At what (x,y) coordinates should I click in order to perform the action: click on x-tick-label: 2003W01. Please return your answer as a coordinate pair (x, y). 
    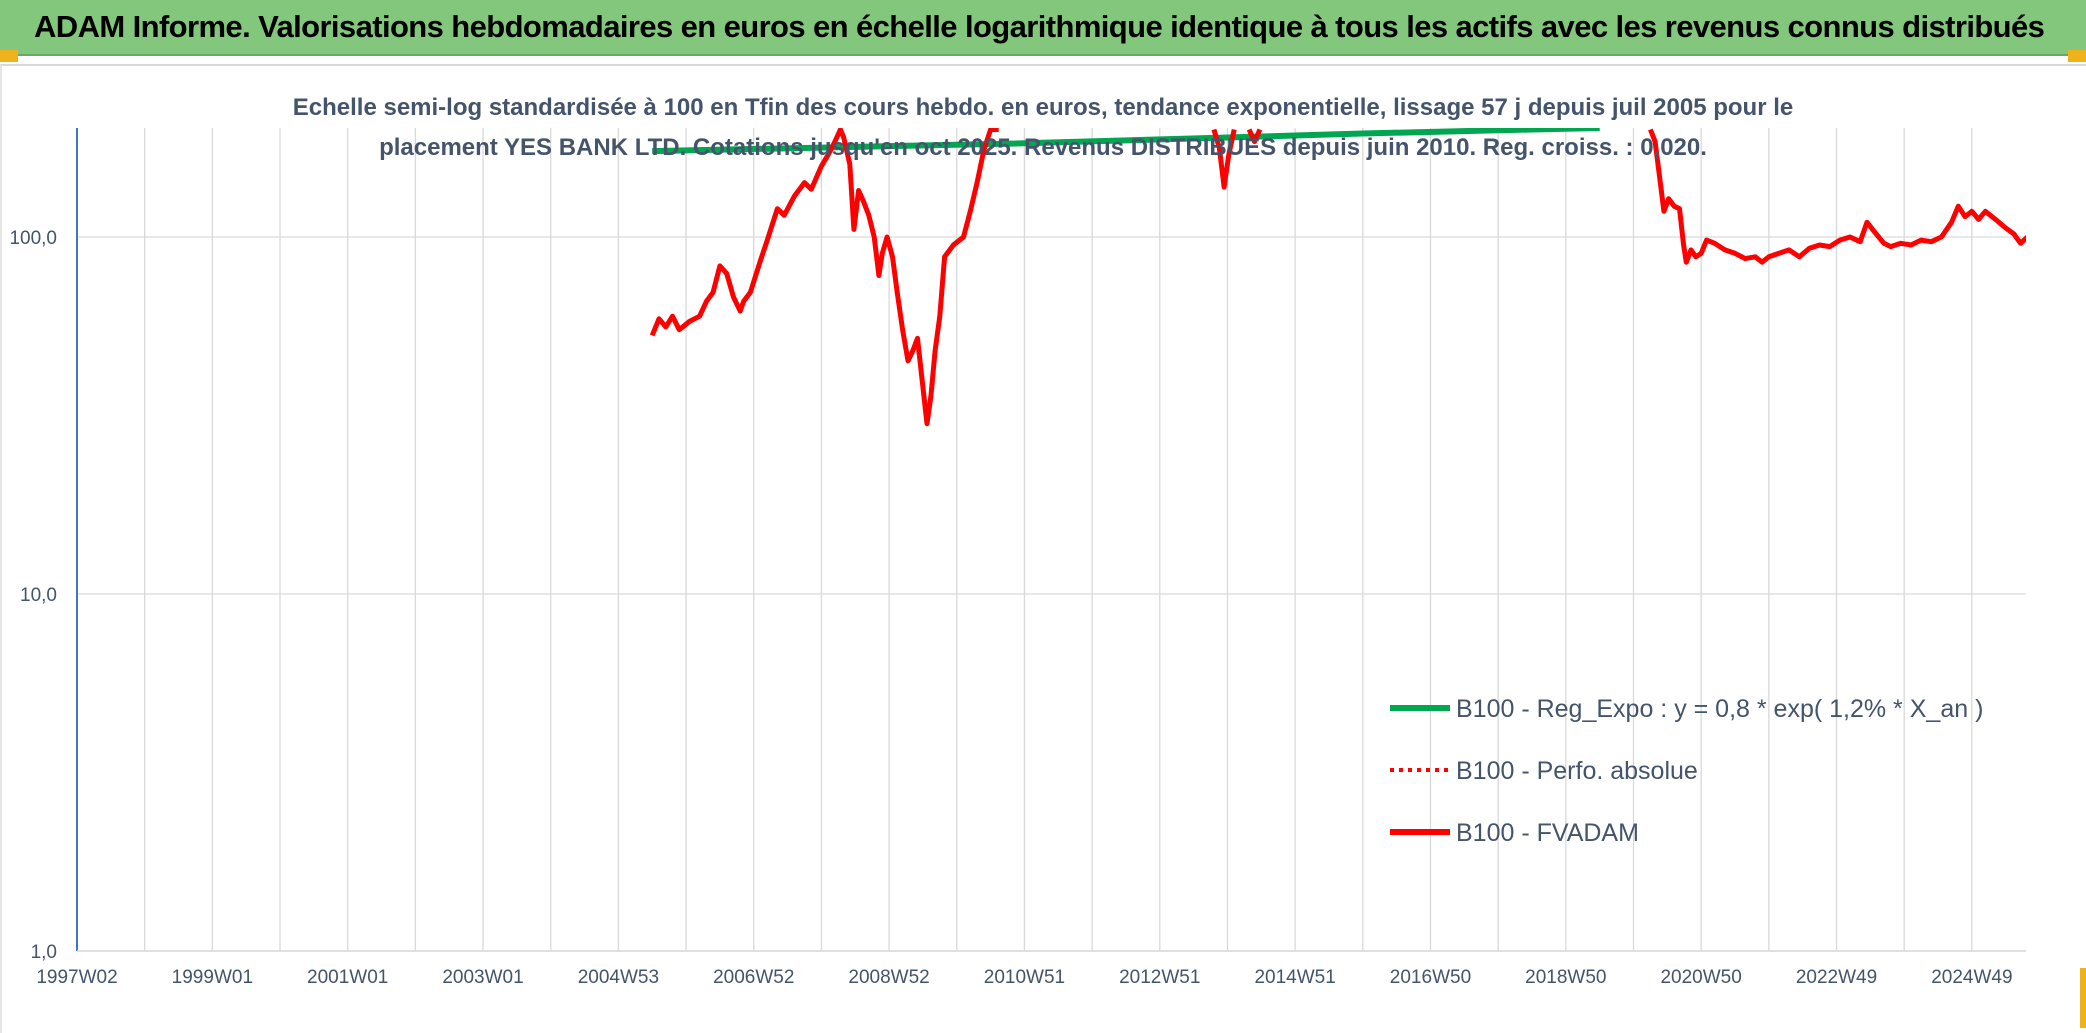
    Looking at the image, I should click on (482, 977).